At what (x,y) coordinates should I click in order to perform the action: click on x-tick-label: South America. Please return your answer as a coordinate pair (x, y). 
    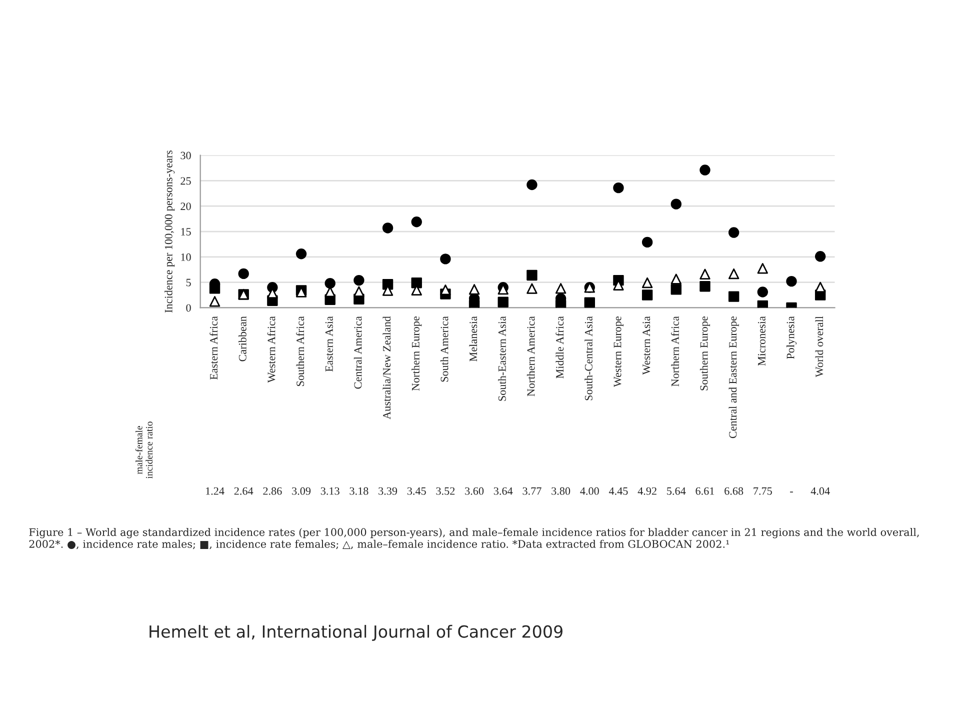
    Looking at the image, I should click on (444, 349).